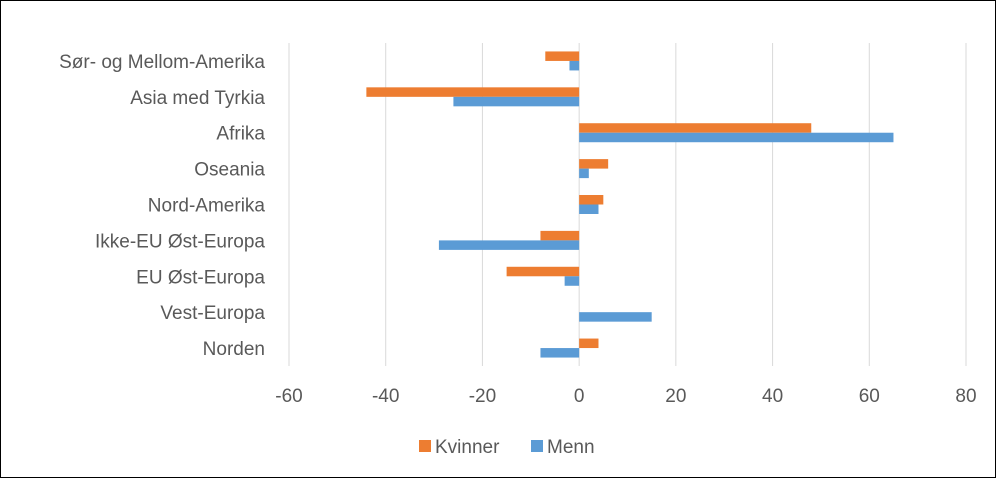 This screenshot has height=478, width=996. What do you see at coordinates (288, 396) in the screenshot?
I see `x-tick-label: -60` at bounding box center [288, 396].